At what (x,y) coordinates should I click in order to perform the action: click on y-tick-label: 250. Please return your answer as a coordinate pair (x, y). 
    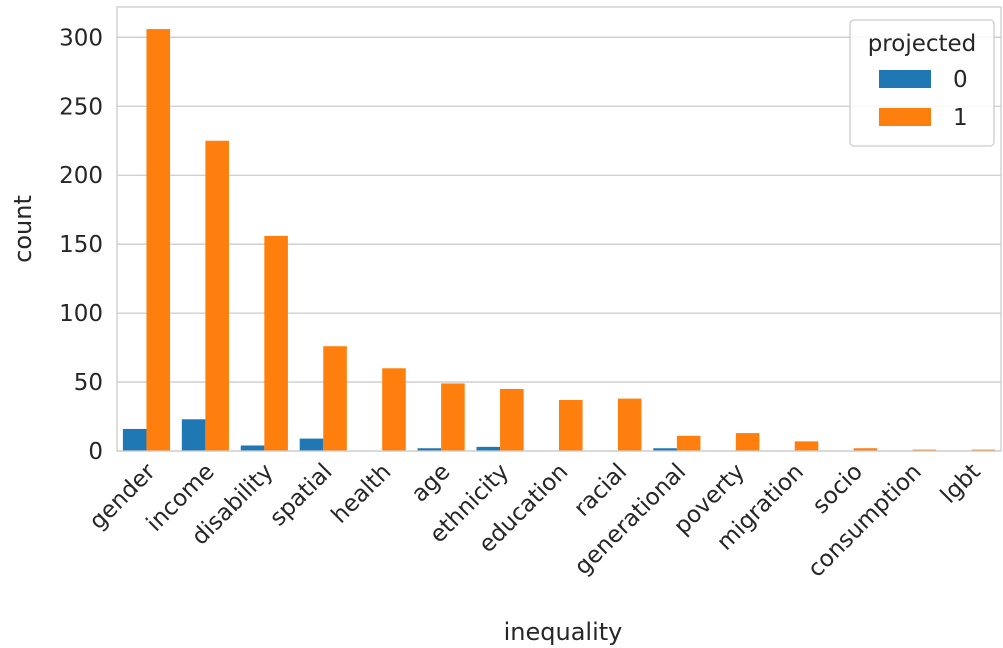
    Looking at the image, I should click on (81, 107).